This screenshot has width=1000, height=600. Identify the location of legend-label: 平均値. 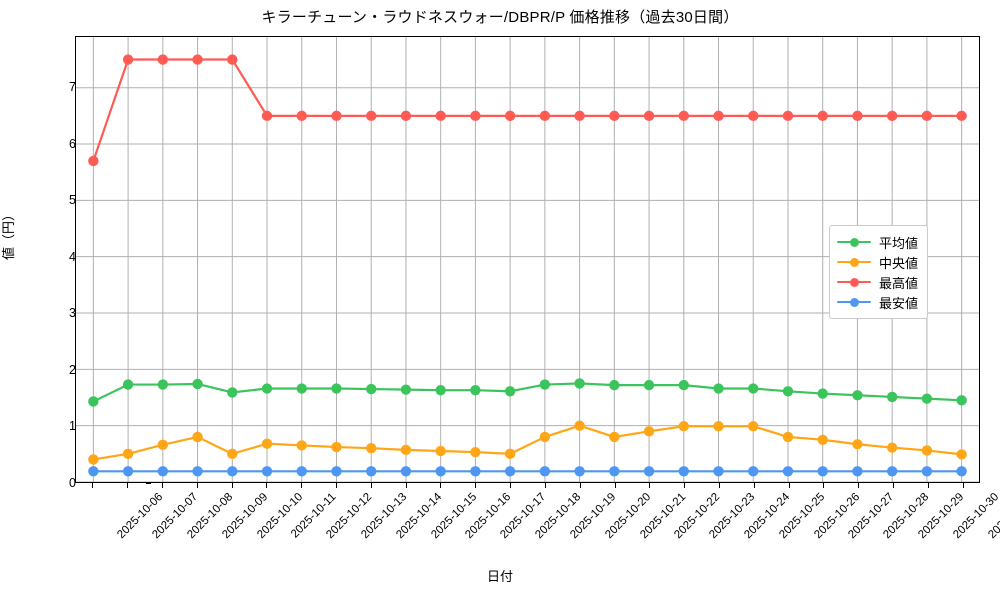
(899, 243).